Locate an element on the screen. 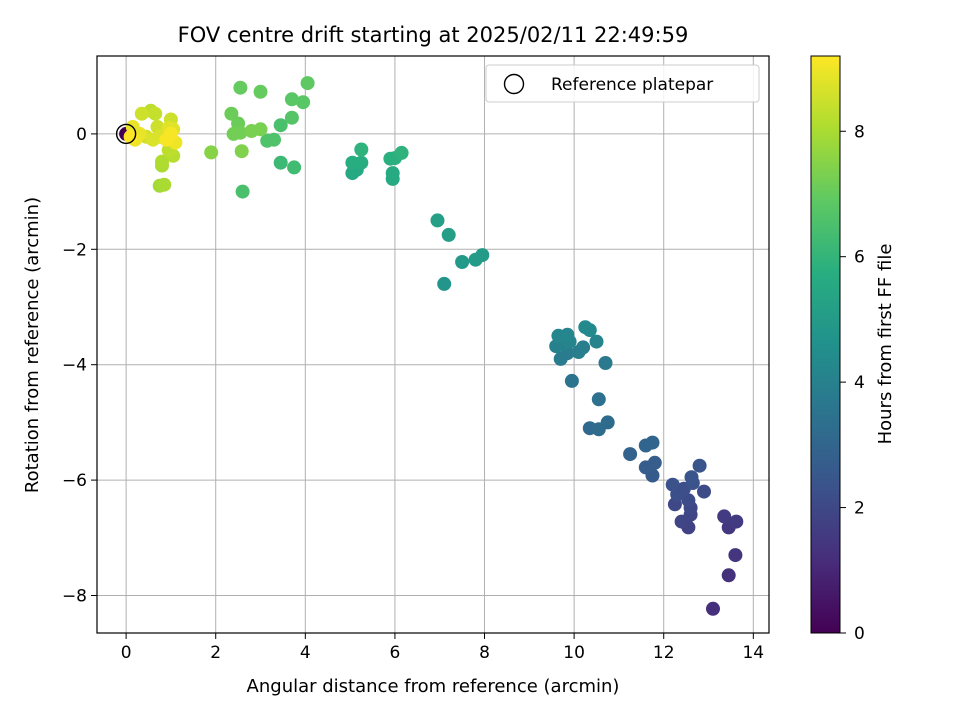 This screenshot has height=720, width=960. colorbar-tick-label: 4 is located at coordinates (859, 383).